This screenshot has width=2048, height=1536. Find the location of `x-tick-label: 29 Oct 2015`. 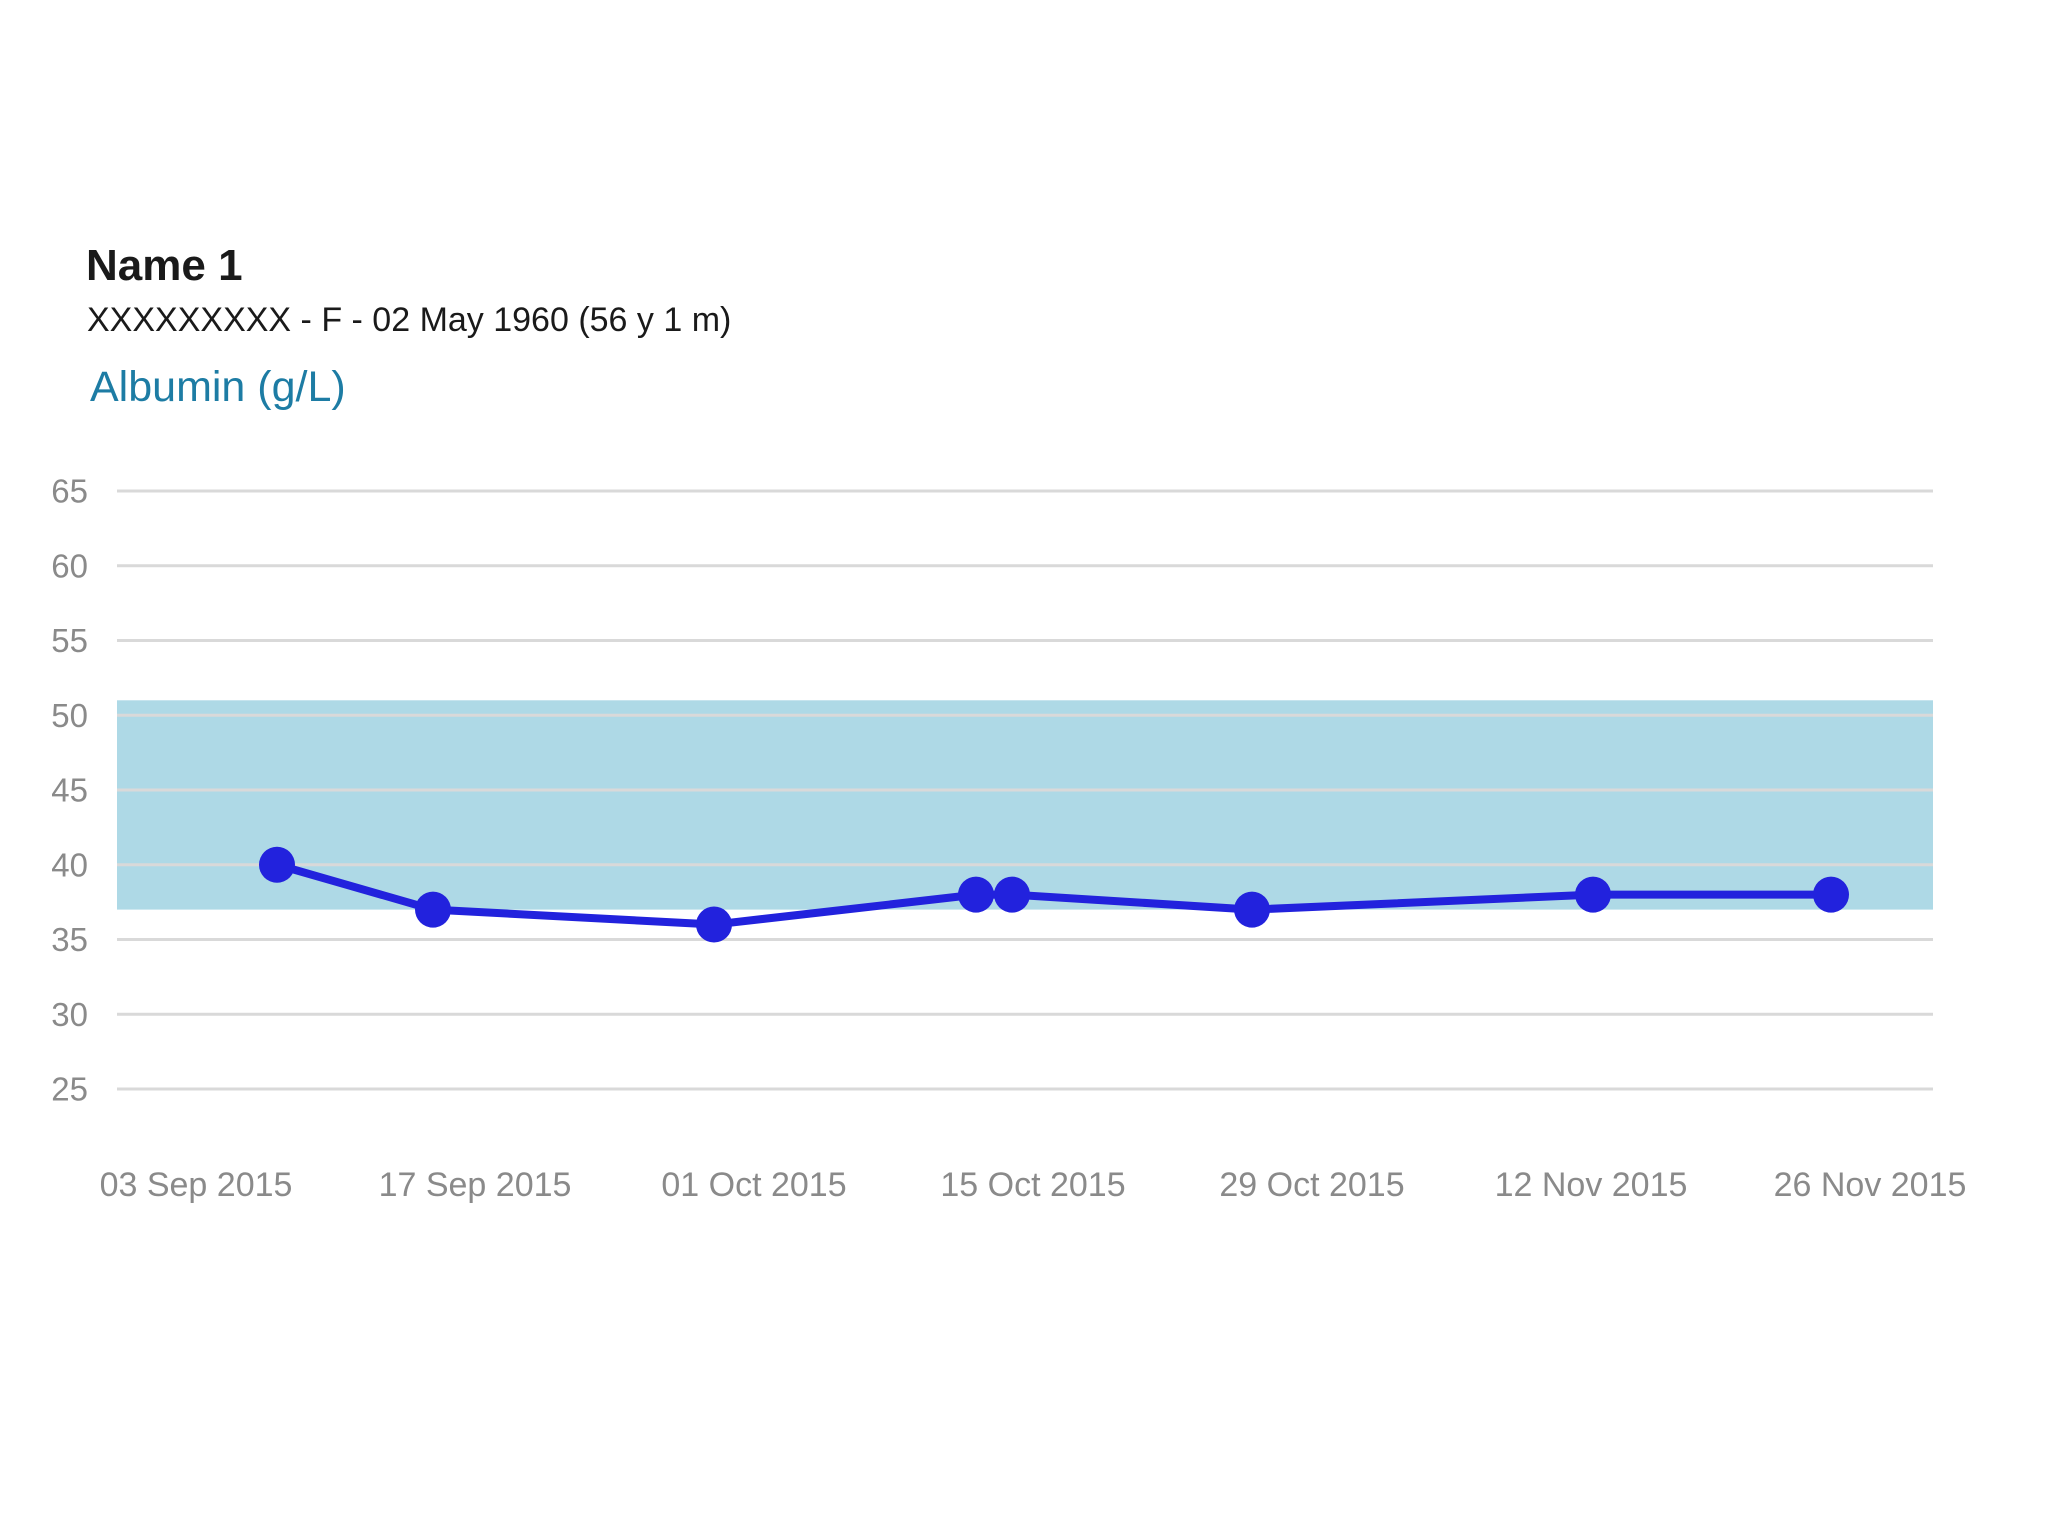

x-tick-label: 29 Oct 2015 is located at coordinates (1311, 1185).